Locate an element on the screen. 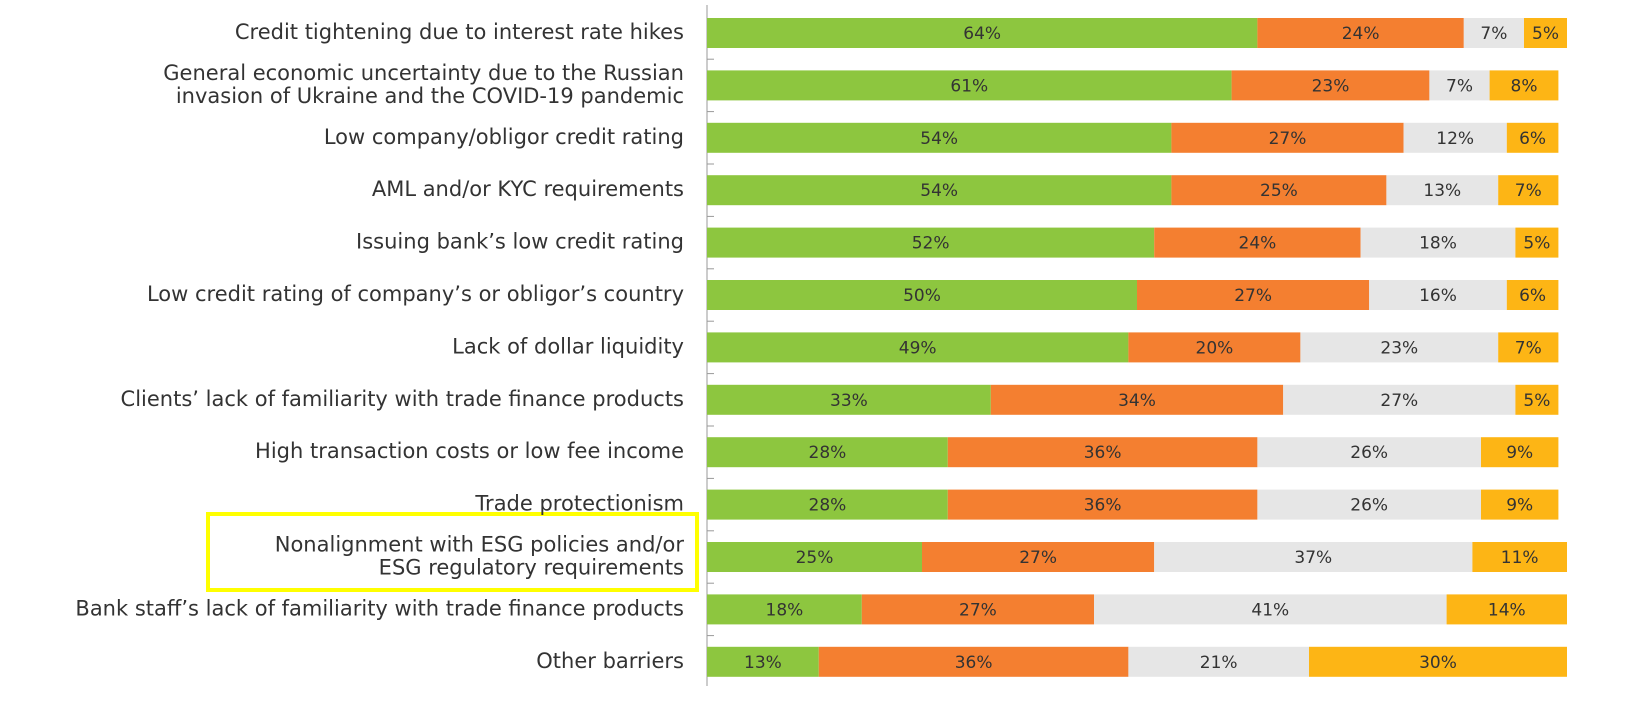  data-label: 52% is located at coordinates (931, 244).